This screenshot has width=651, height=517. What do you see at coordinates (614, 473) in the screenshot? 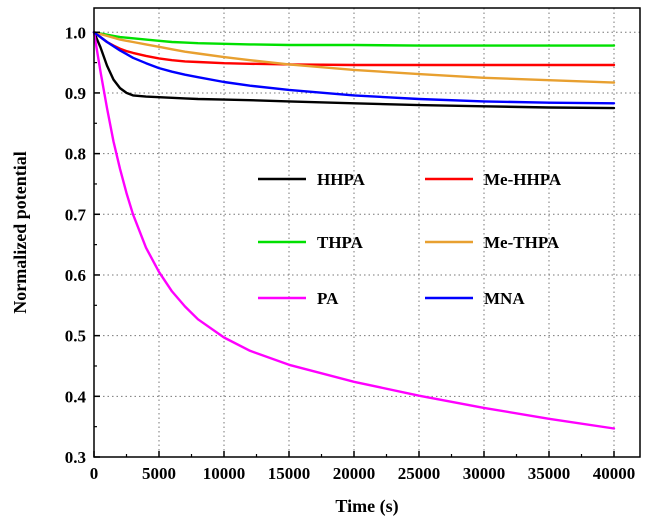
I see `x-tick-label: 40000` at bounding box center [614, 473].